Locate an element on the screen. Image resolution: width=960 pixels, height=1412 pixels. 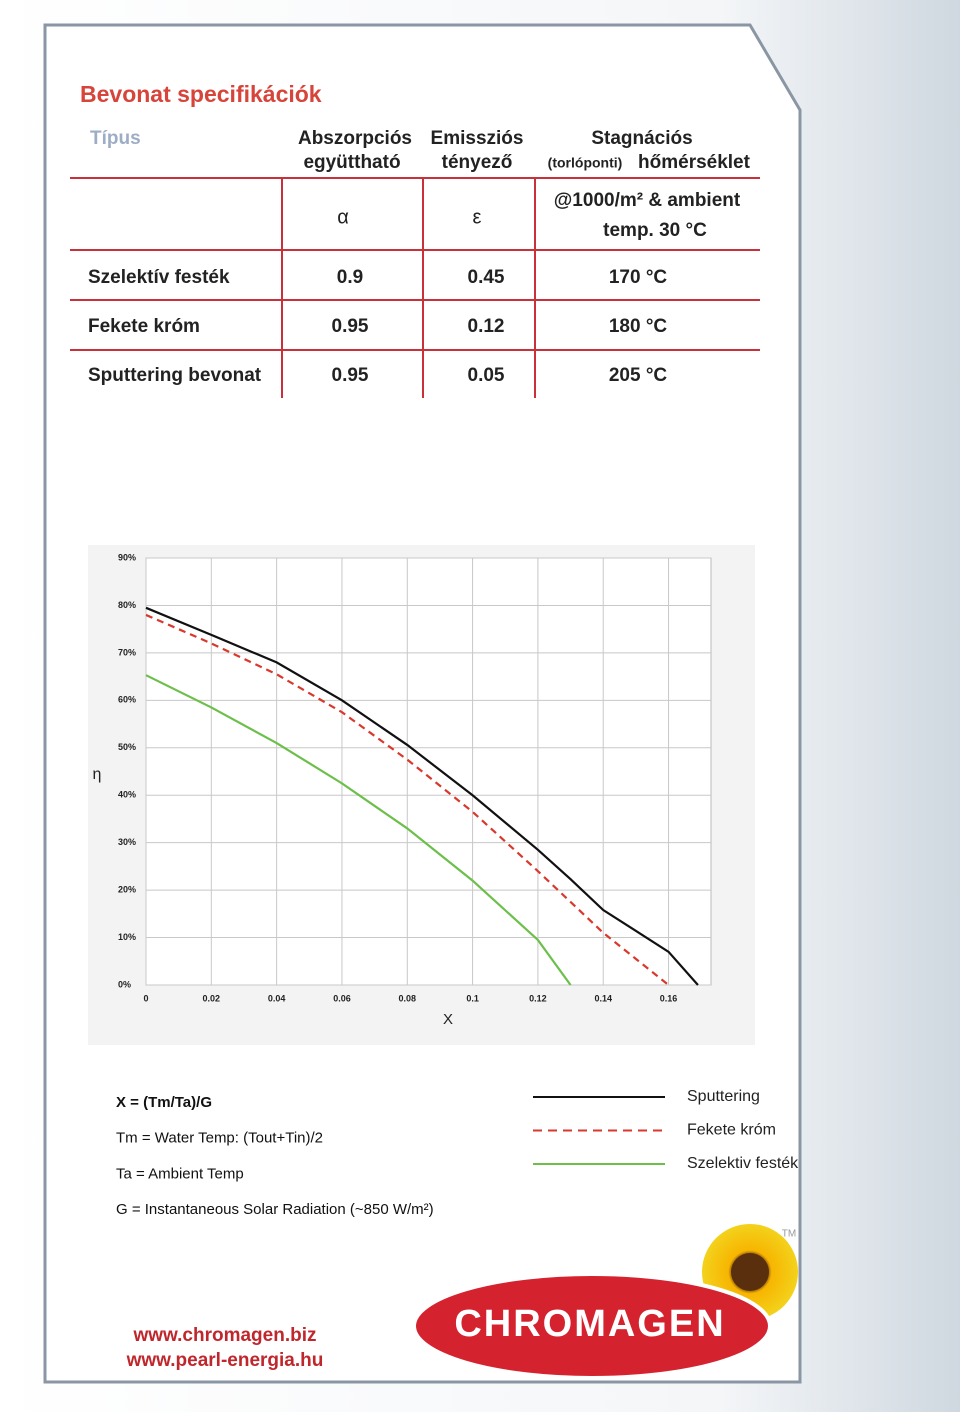
y-axis-label: η is located at coordinates (97, 774).